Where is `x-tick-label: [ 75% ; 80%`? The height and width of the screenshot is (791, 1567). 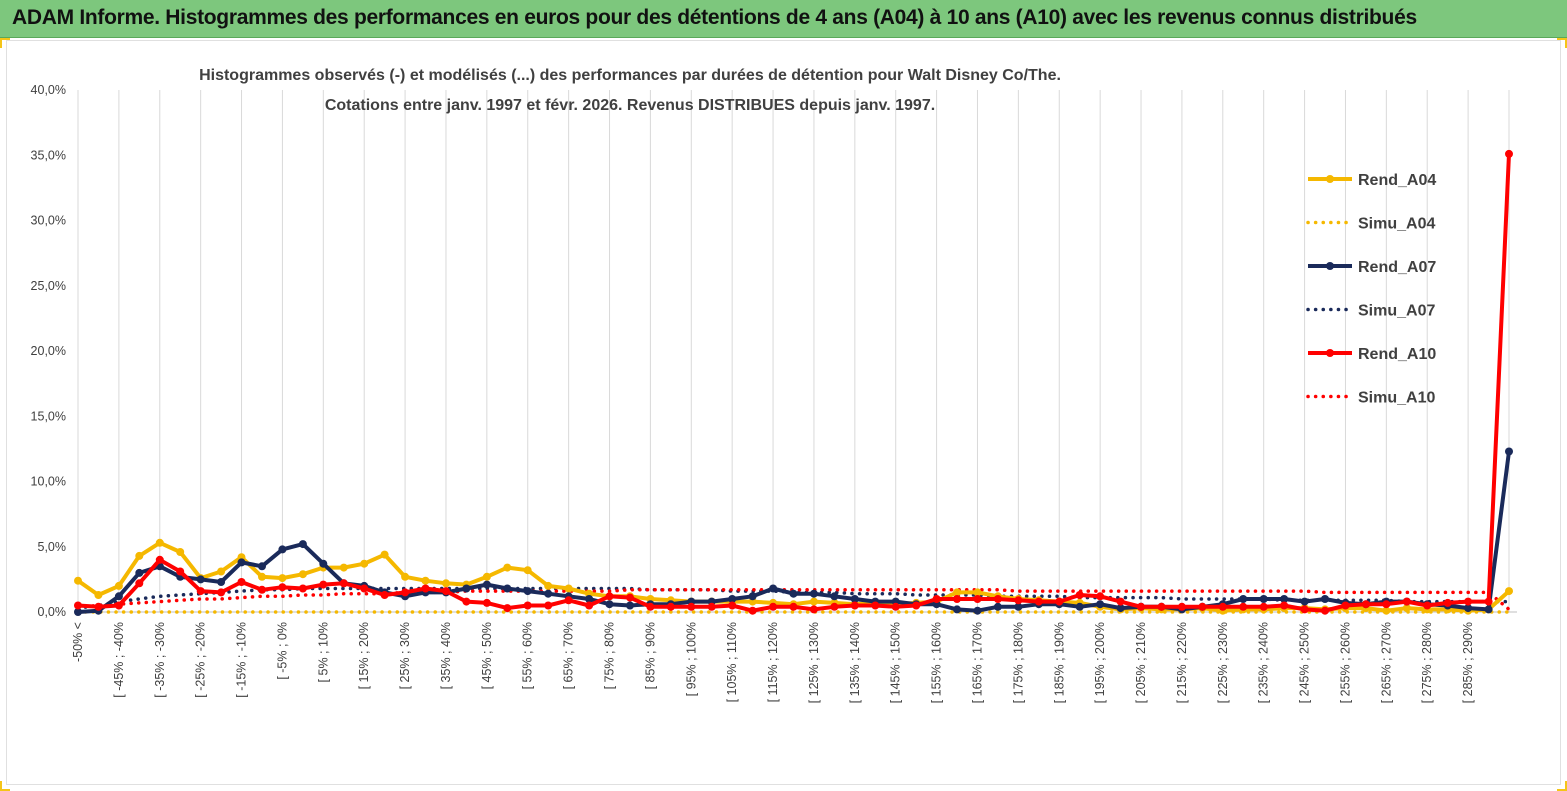
x-tick-label: [ 75% ; 80% is located at coordinates (610, 655).